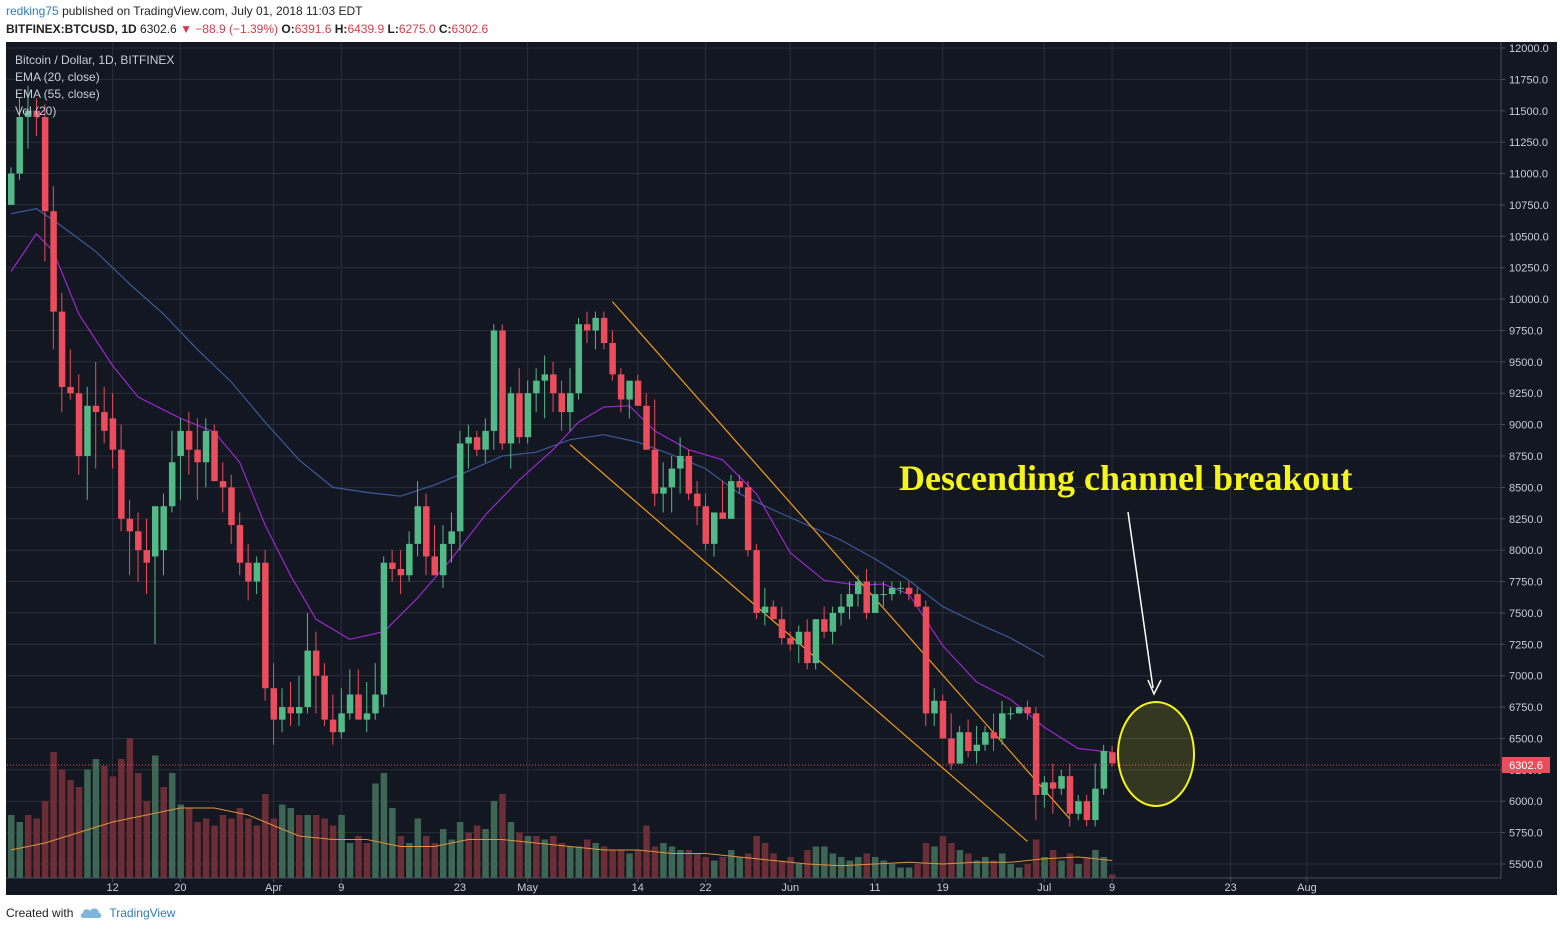 The width and height of the screenshot is (1560, 932). Describe the element at coordinates (561, 837) in the screenshot. I see `volume-ma` at that location.